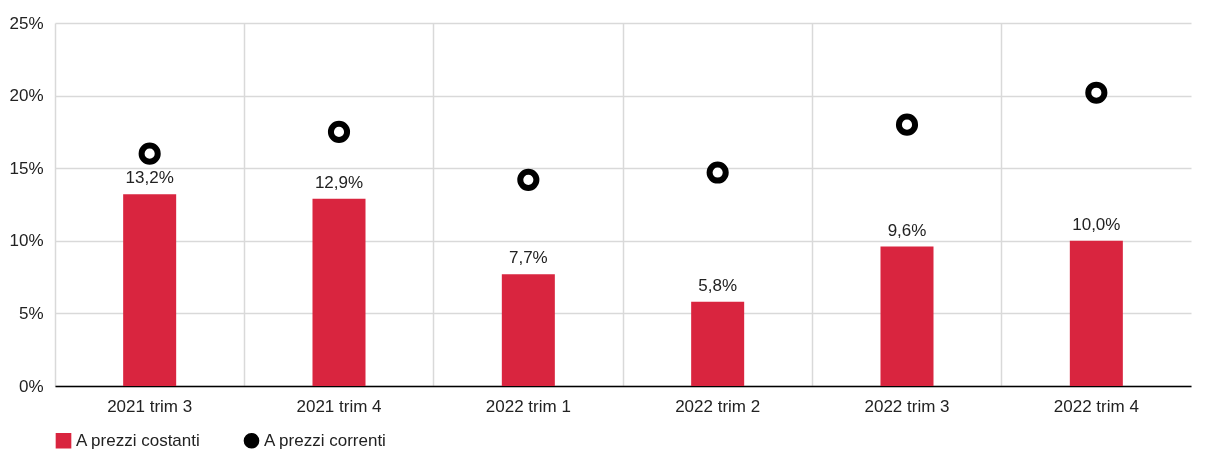  I want to click on x-tick-label: 2022 trim 4, so click(1096, 406).